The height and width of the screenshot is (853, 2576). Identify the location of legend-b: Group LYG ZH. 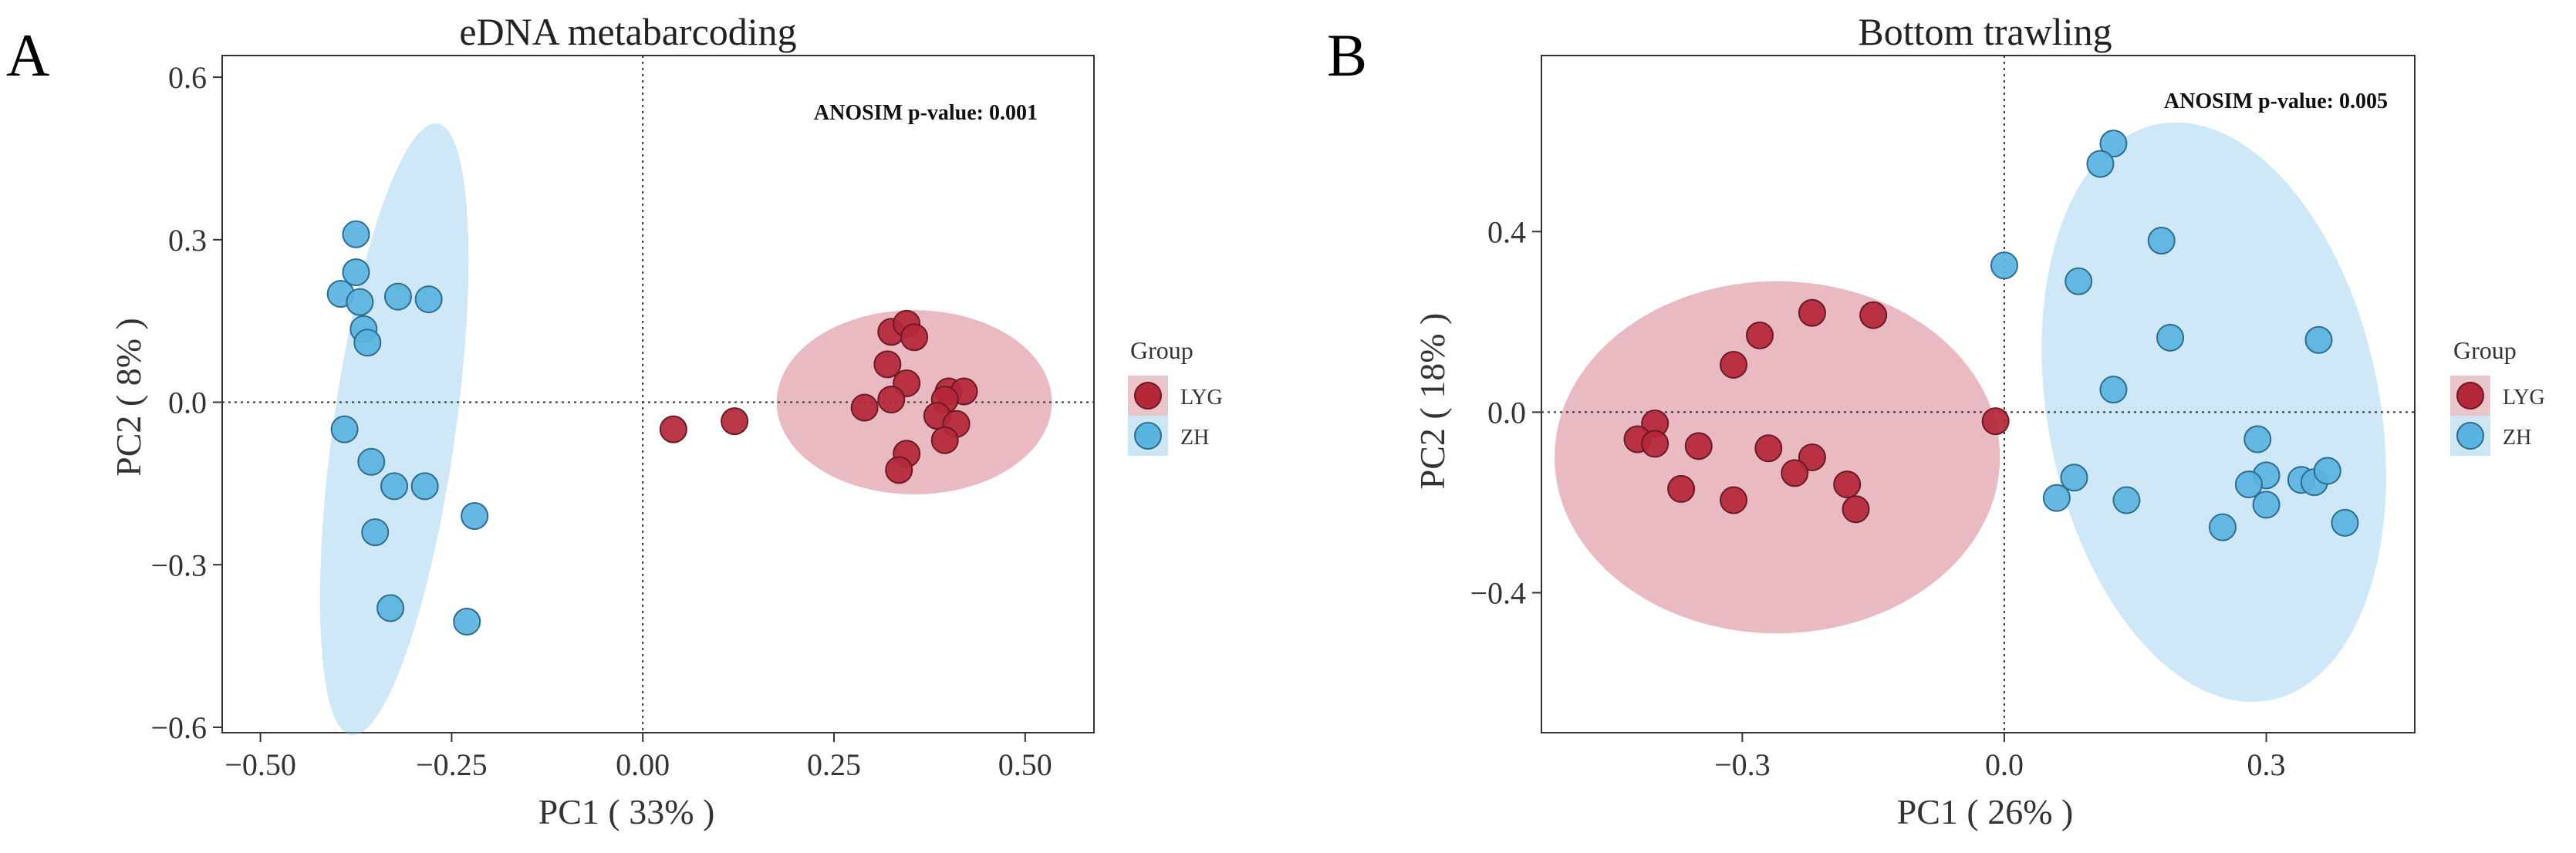
(2497, 396).